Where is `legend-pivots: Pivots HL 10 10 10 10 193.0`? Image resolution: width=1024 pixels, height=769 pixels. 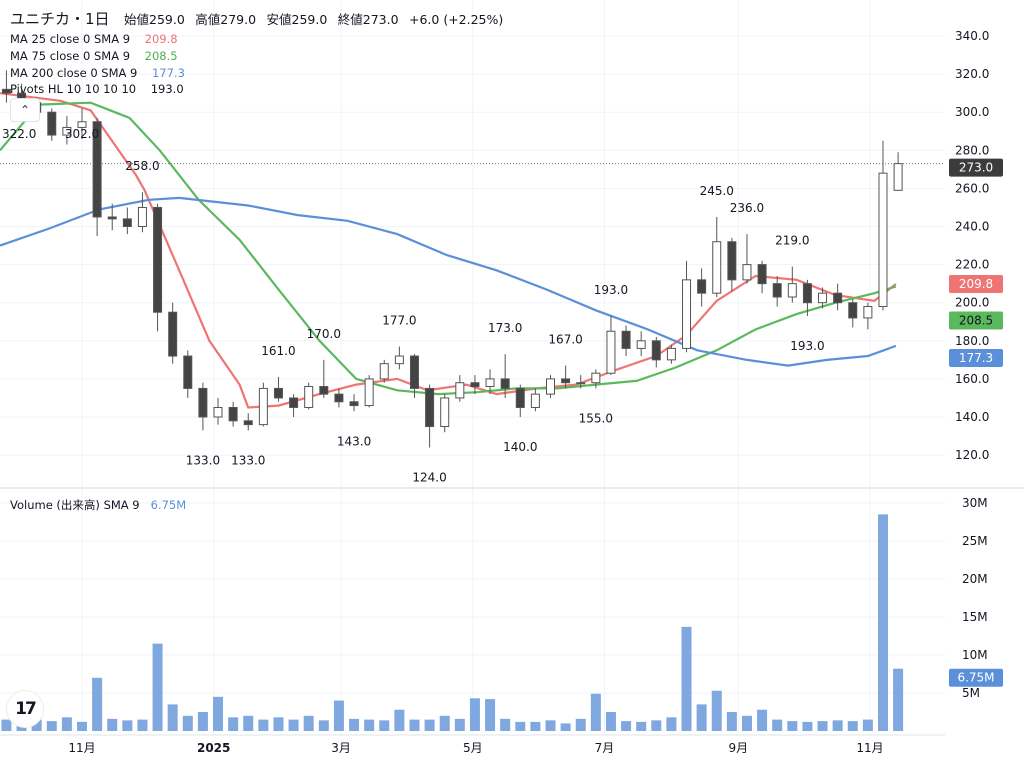 legend-pivots: Pivots HL 10 10 10 10 193.0 is located at coordinates (97, 89).